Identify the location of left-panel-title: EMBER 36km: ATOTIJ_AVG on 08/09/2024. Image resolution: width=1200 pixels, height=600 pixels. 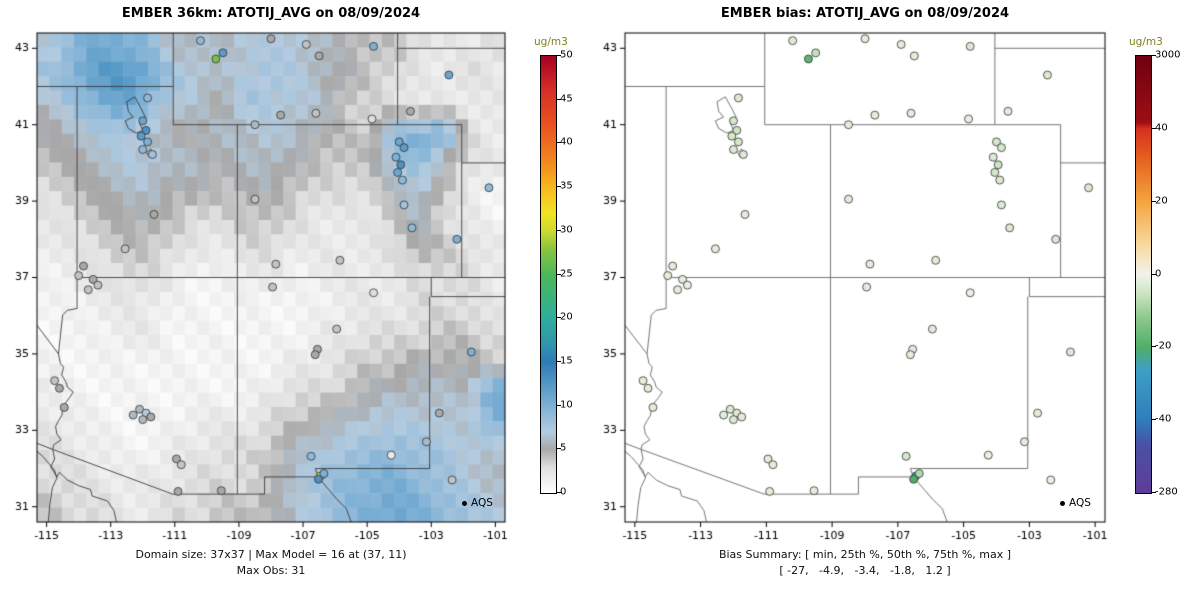
(271, 13).